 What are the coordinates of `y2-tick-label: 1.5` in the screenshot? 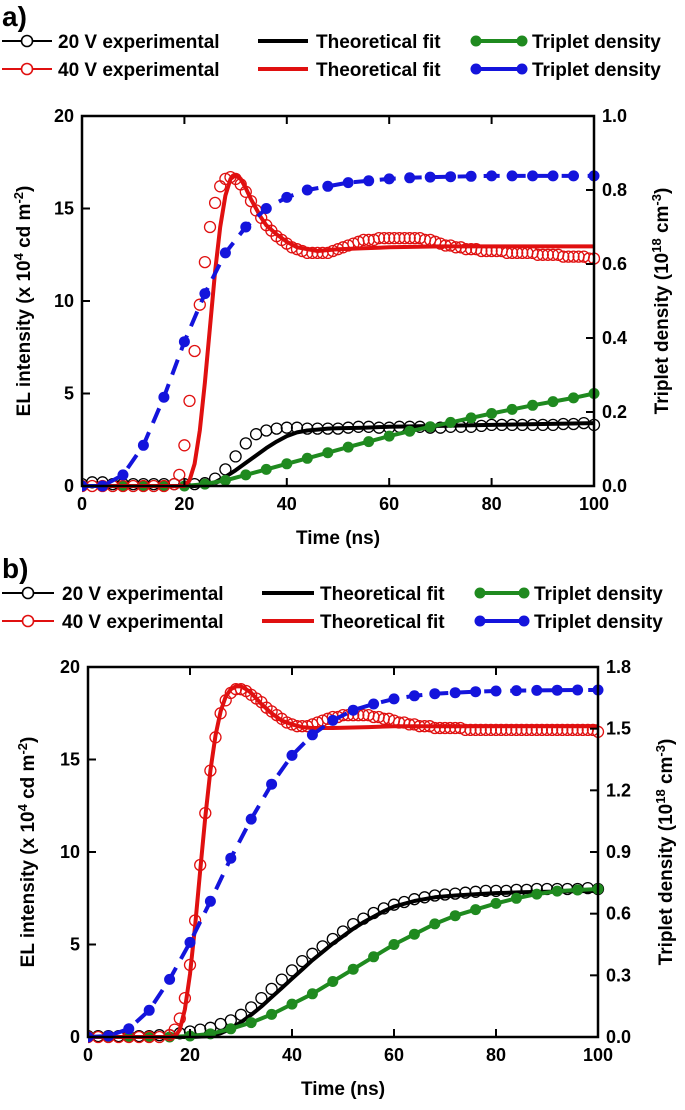 It's located at (618, 729).